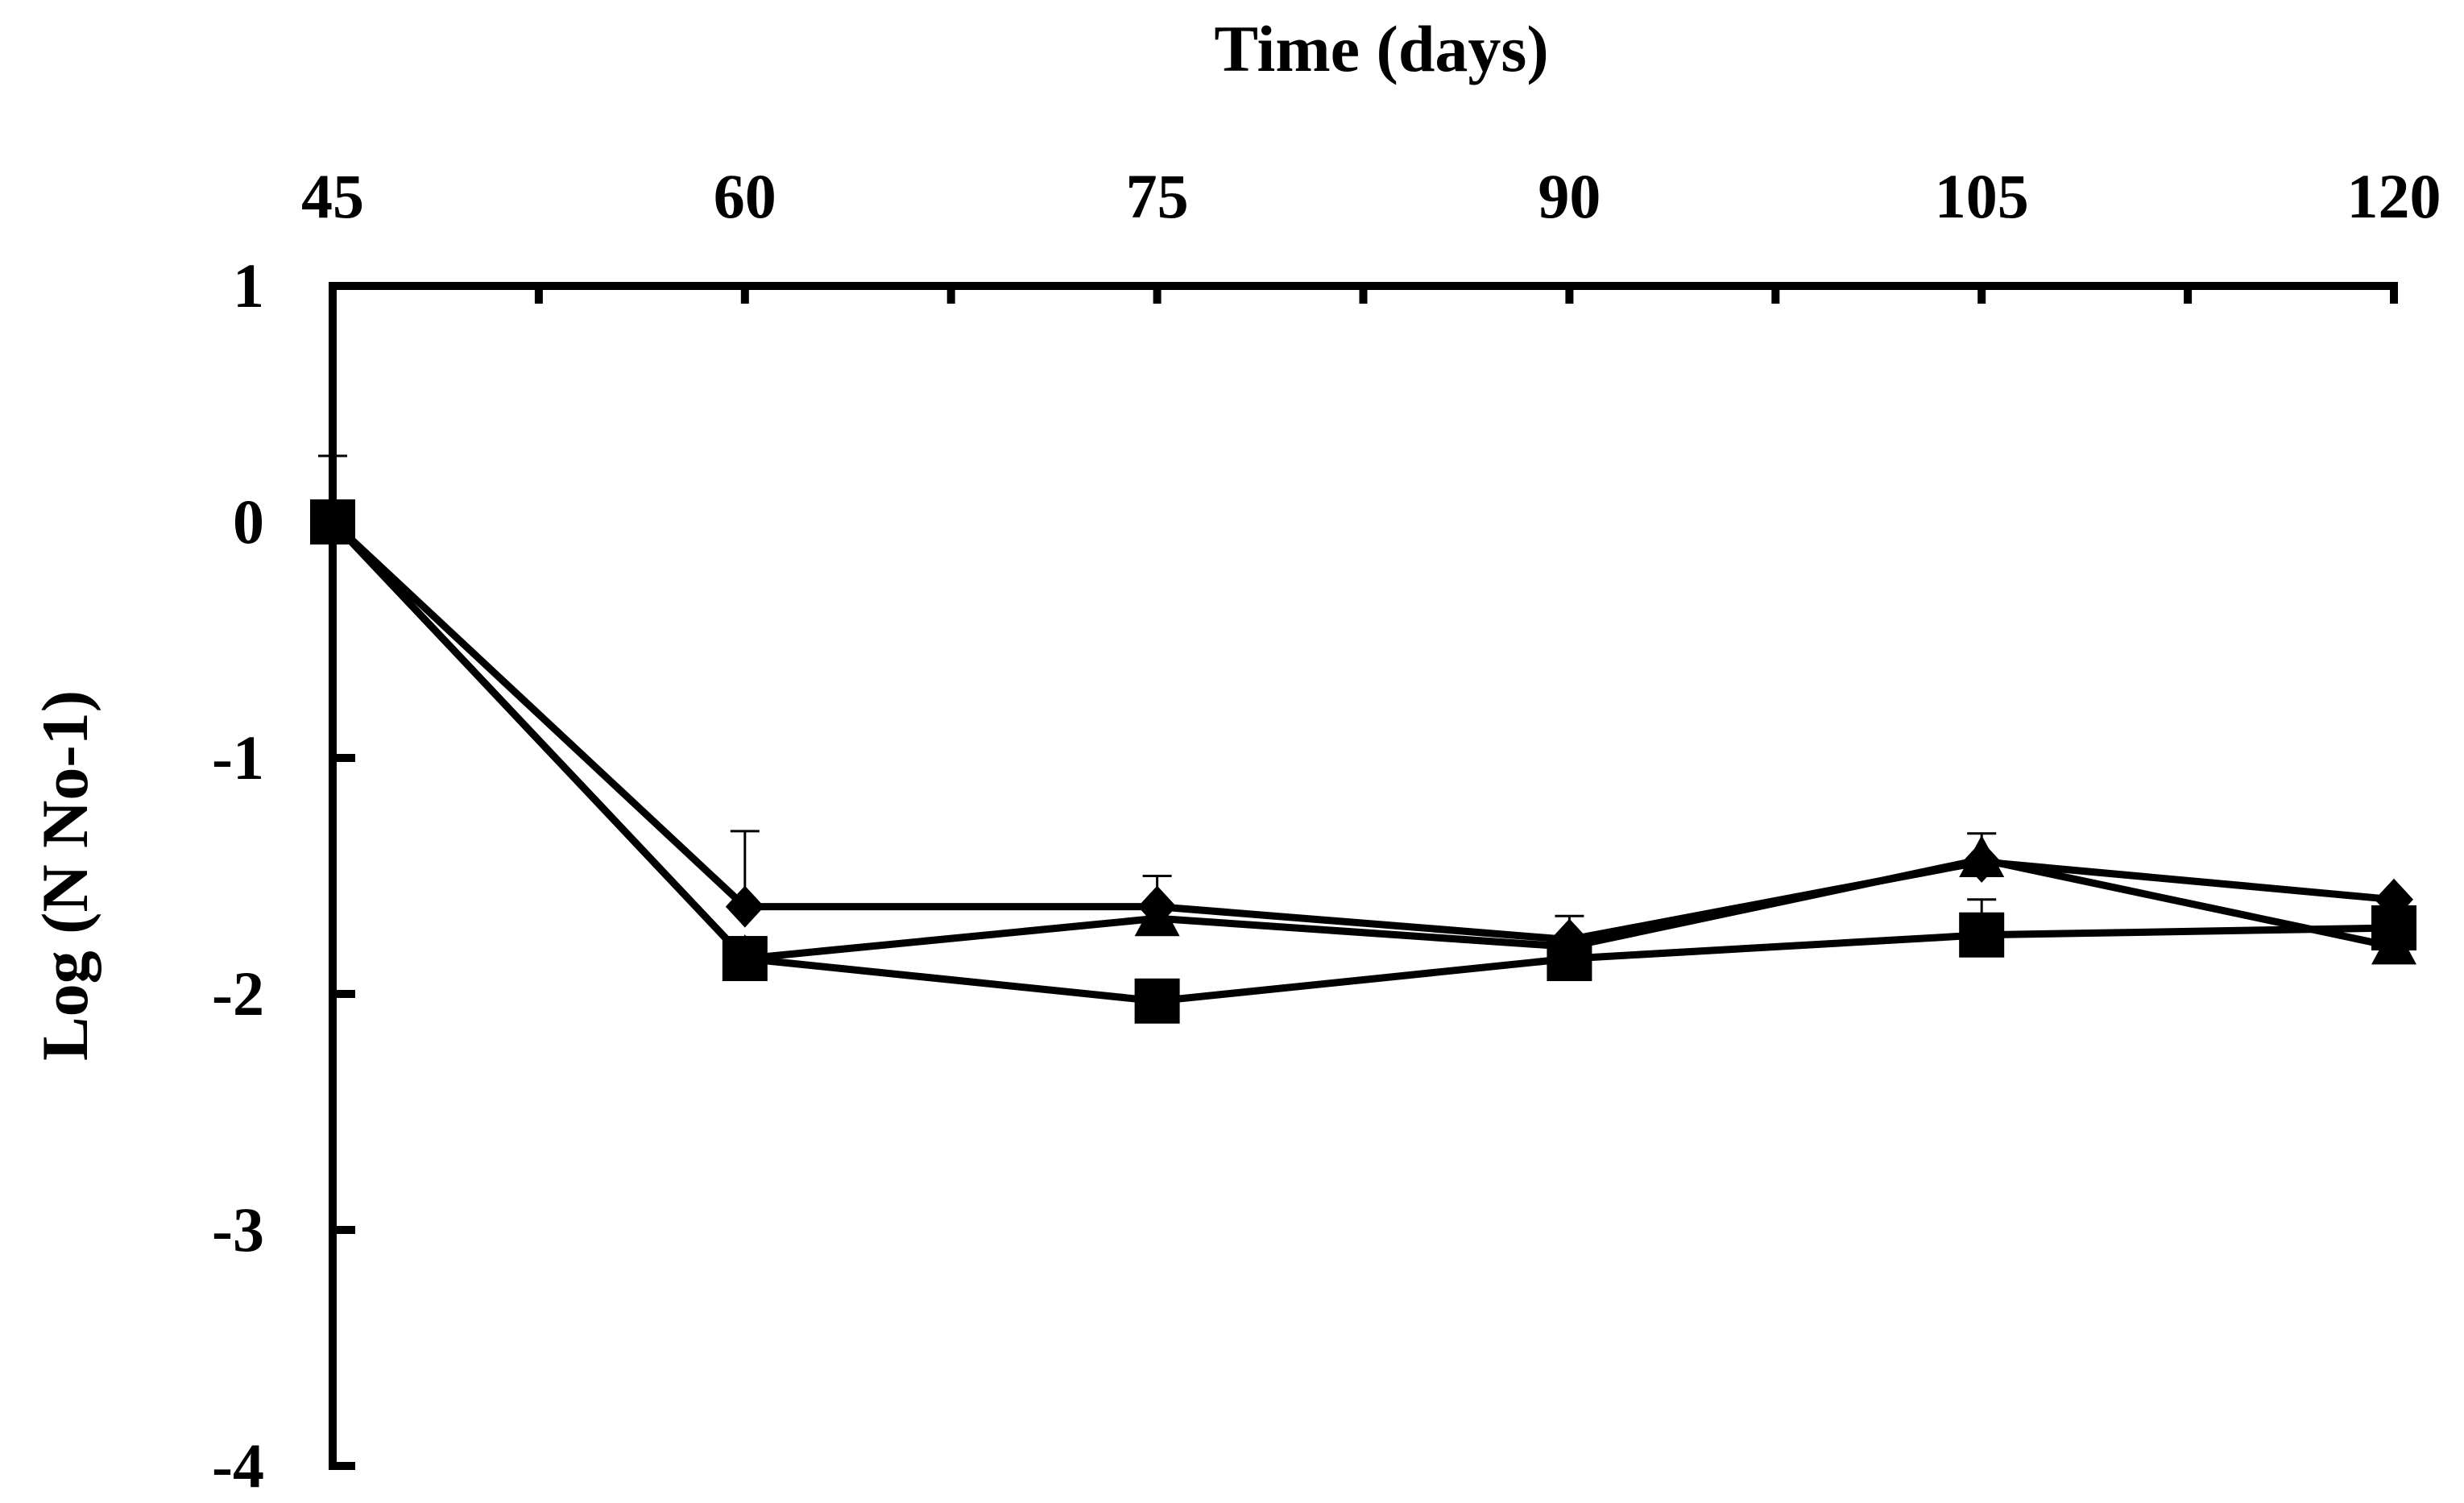  Describe the element at coordinates (332, 196) in the screenshot. I see `x-tick-label: 45` at that location.